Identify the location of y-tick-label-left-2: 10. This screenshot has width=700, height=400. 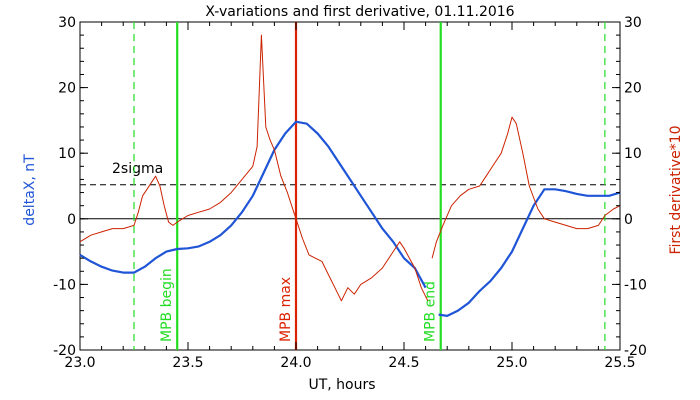
(67, 154).